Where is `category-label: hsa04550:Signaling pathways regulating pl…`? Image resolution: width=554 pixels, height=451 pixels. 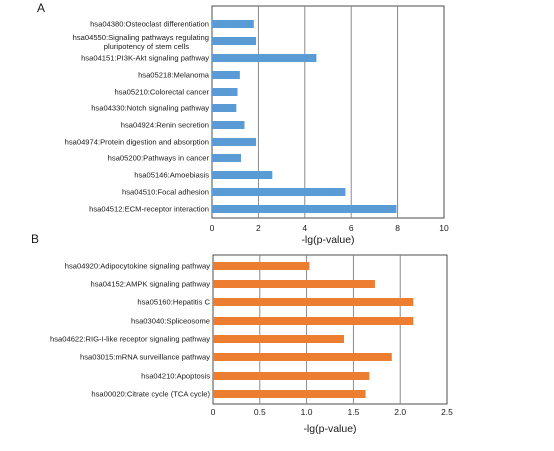
category-label: hsa04550:Signaling pathways regulating pl… is located at coordinates (141, 42).